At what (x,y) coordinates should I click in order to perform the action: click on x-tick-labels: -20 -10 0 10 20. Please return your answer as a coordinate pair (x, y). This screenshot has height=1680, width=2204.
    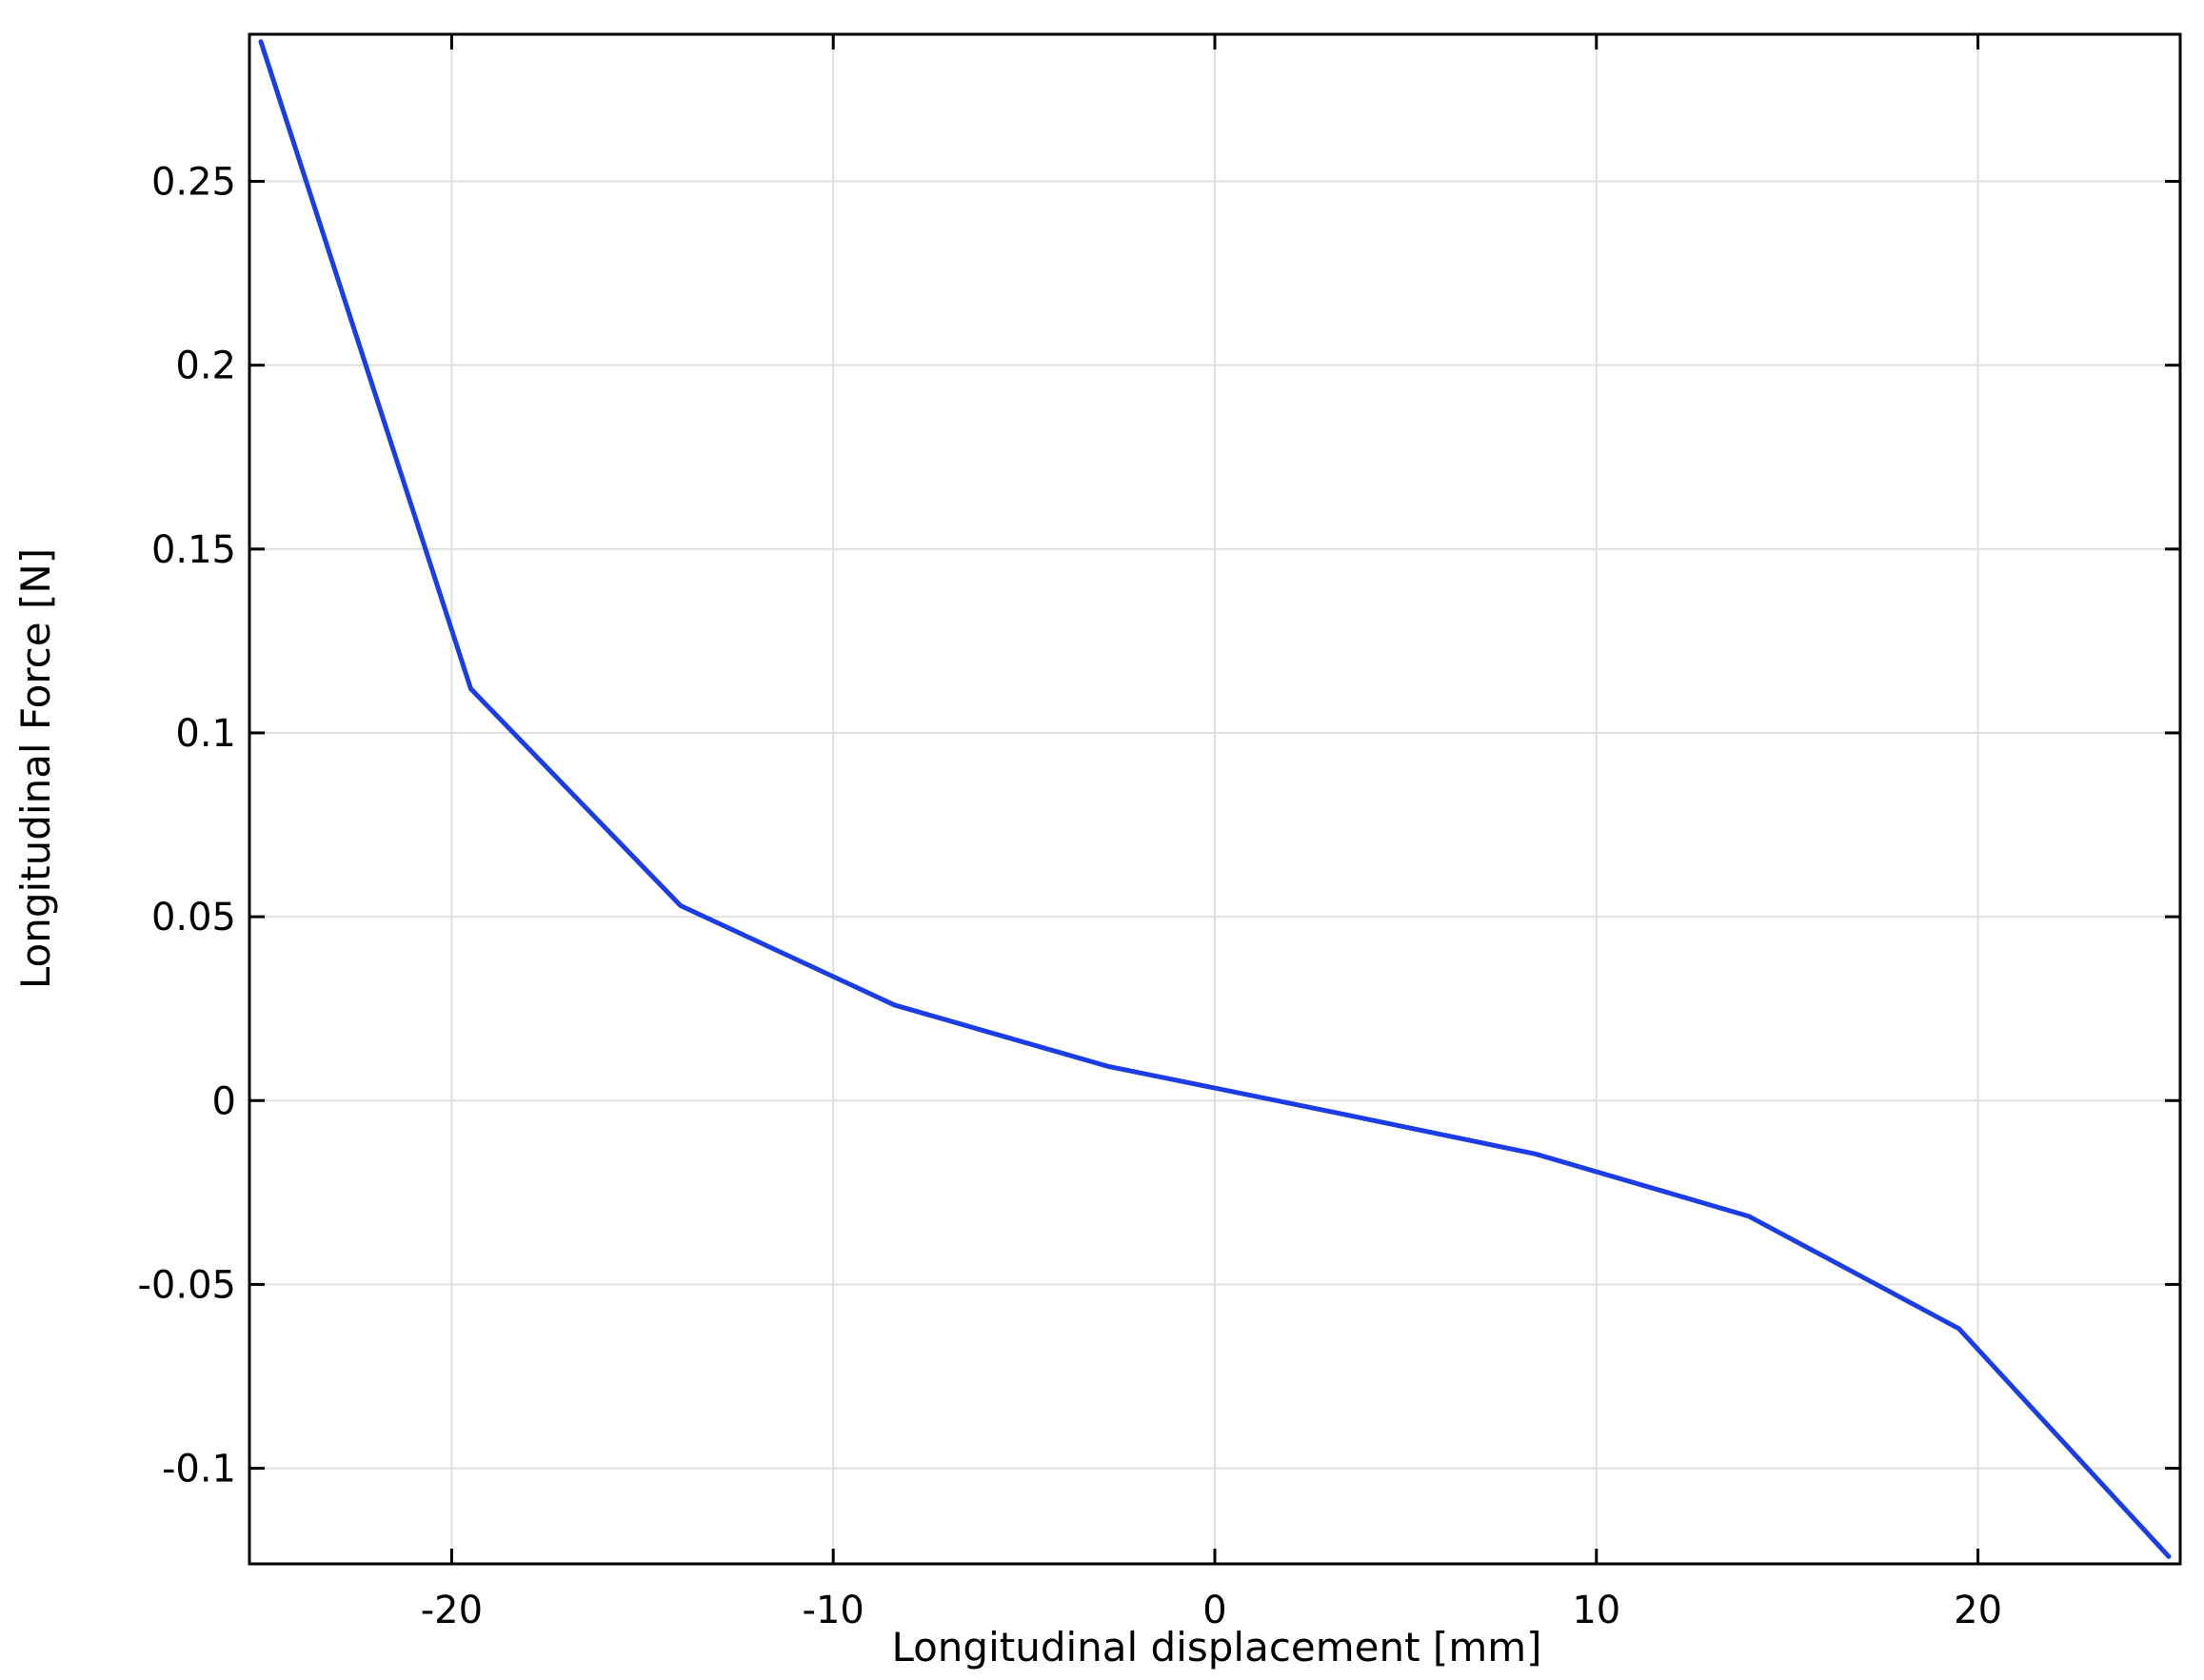
    Looking at the image, I should click on (1212, 1610).